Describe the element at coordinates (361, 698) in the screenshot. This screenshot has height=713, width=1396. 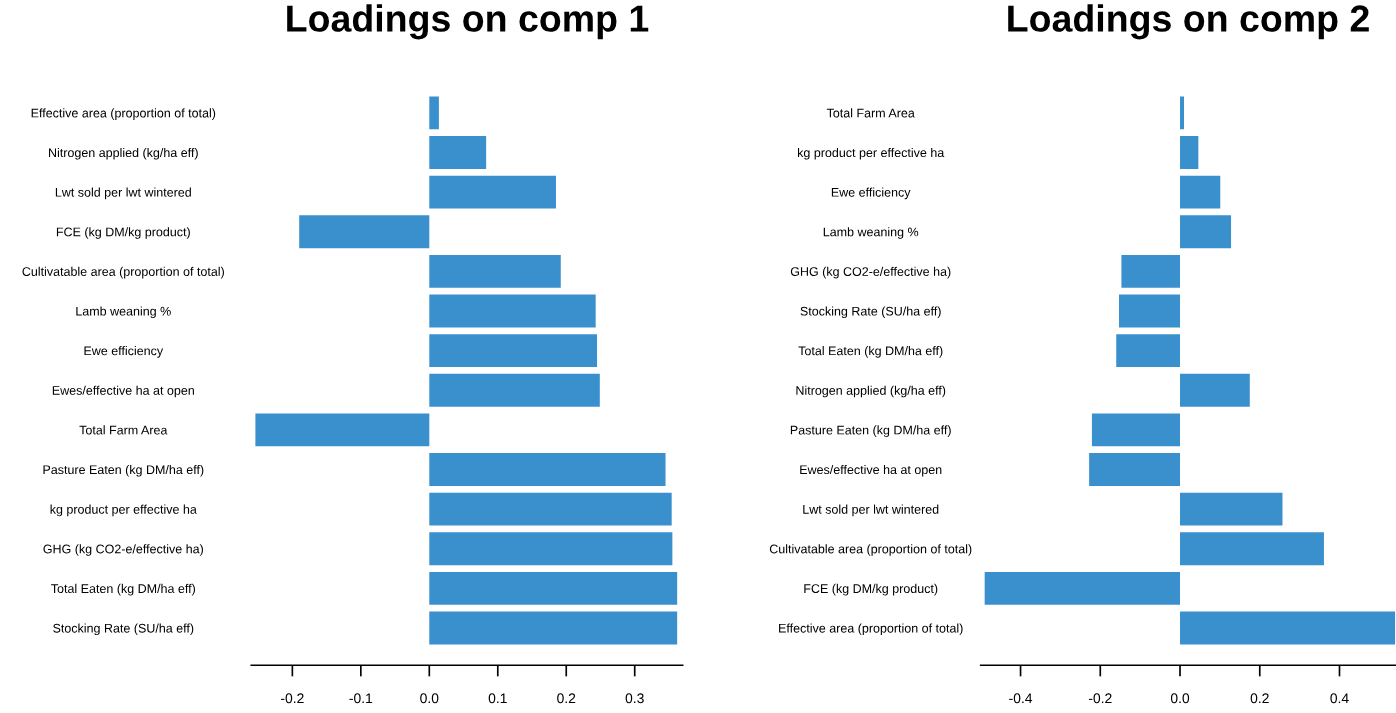
I see `x-tick-label: -0.1` at that location.